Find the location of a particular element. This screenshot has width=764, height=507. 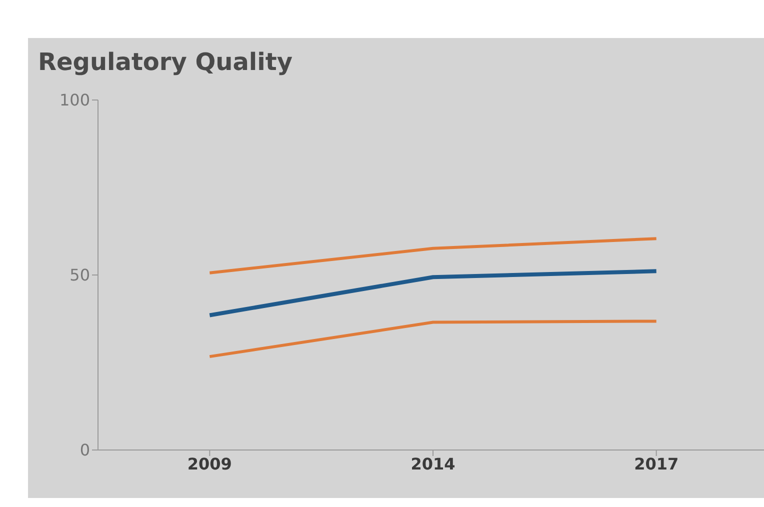

y-tick-label: 100 is located at coordinates (74, 100).